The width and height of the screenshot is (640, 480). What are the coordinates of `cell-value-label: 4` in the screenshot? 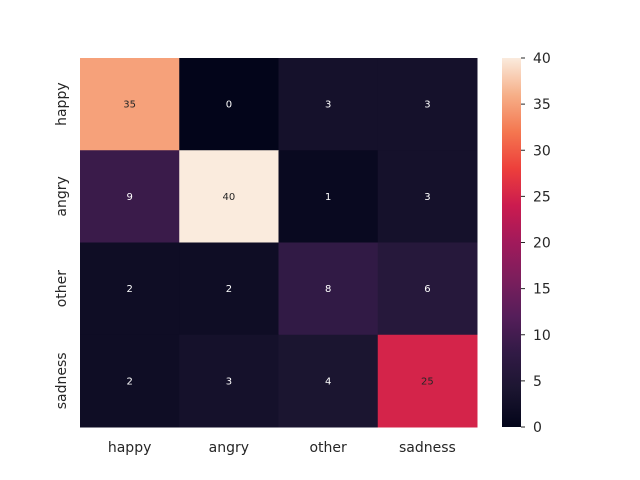 It's located at (328, 381).